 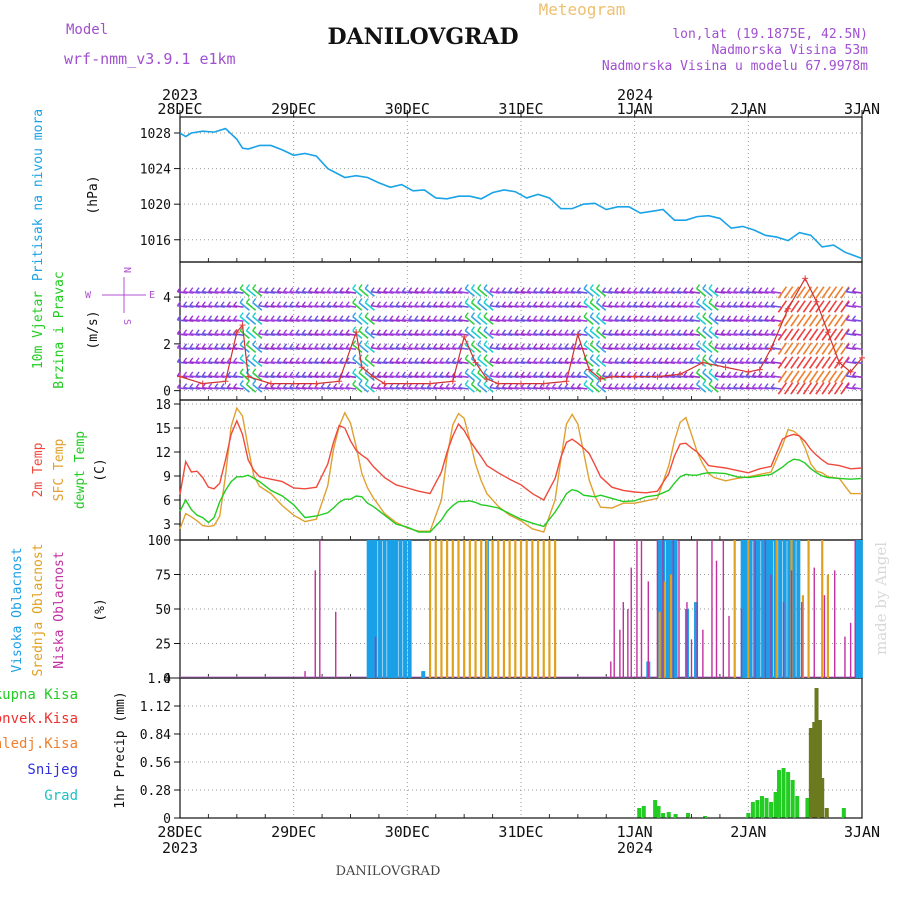 I want to click on cloud-bar, so click(x=850, y=650).